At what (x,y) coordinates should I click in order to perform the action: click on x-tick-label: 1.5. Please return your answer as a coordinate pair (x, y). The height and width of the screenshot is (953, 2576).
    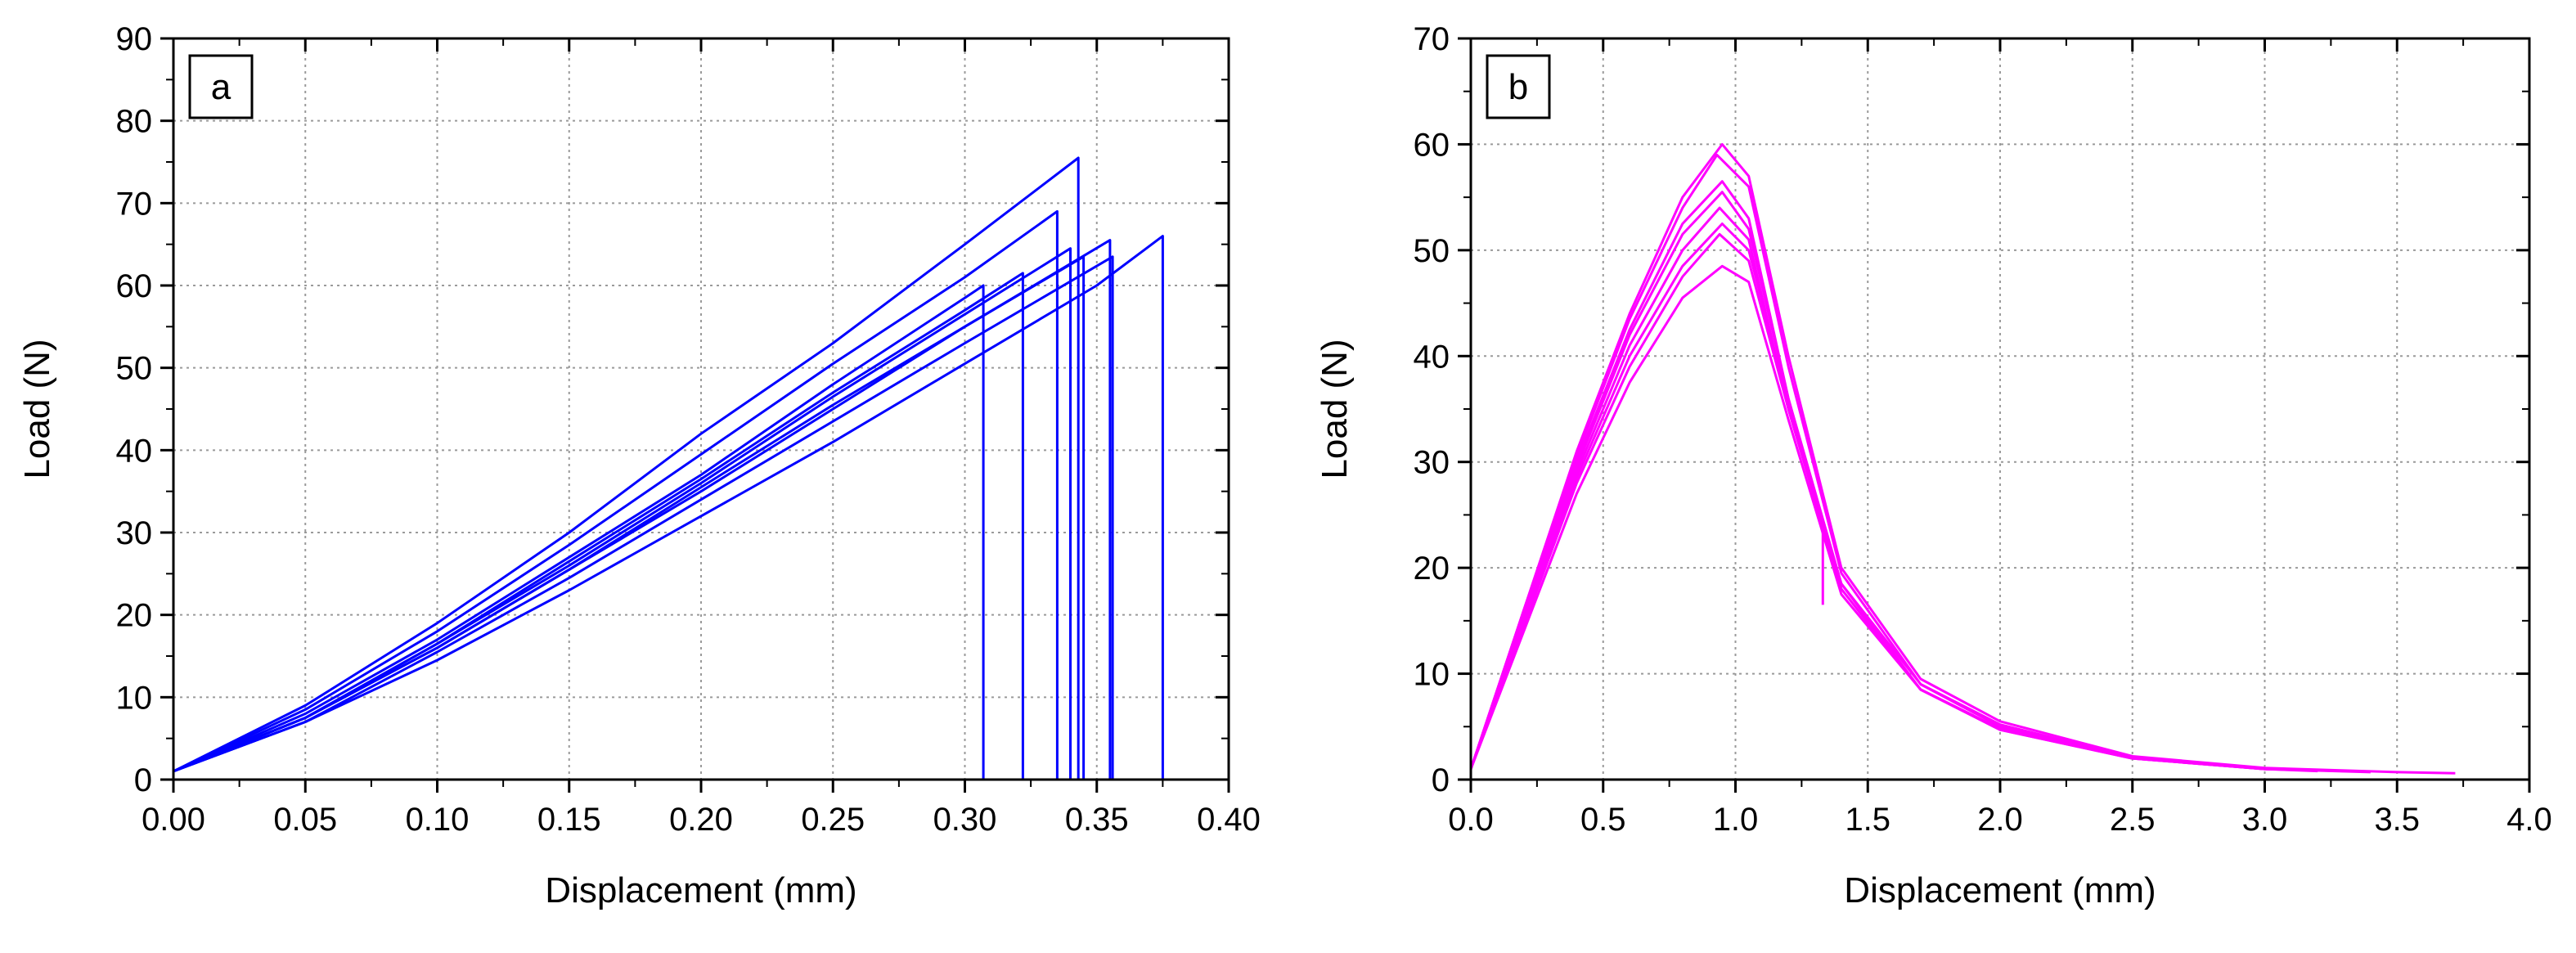
    Looking at the image, I should click on (1868, 820).